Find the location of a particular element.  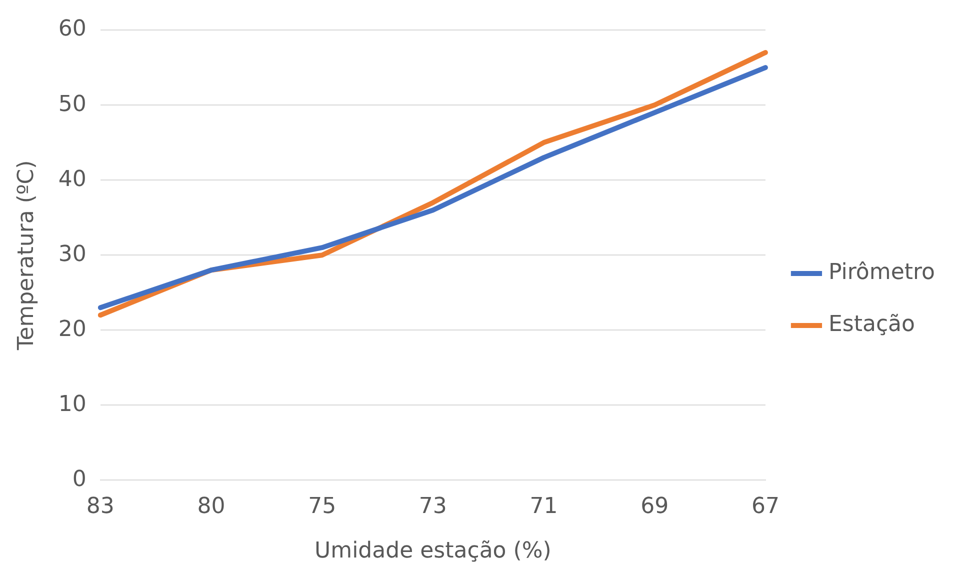

legend-label: Estação is located at coordinates (871, 325).